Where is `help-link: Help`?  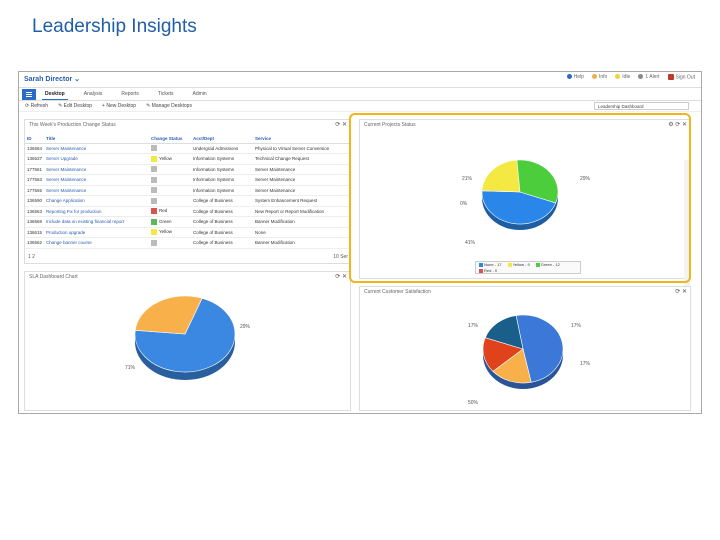 help-link: Help is located at coordinates (575, 77).